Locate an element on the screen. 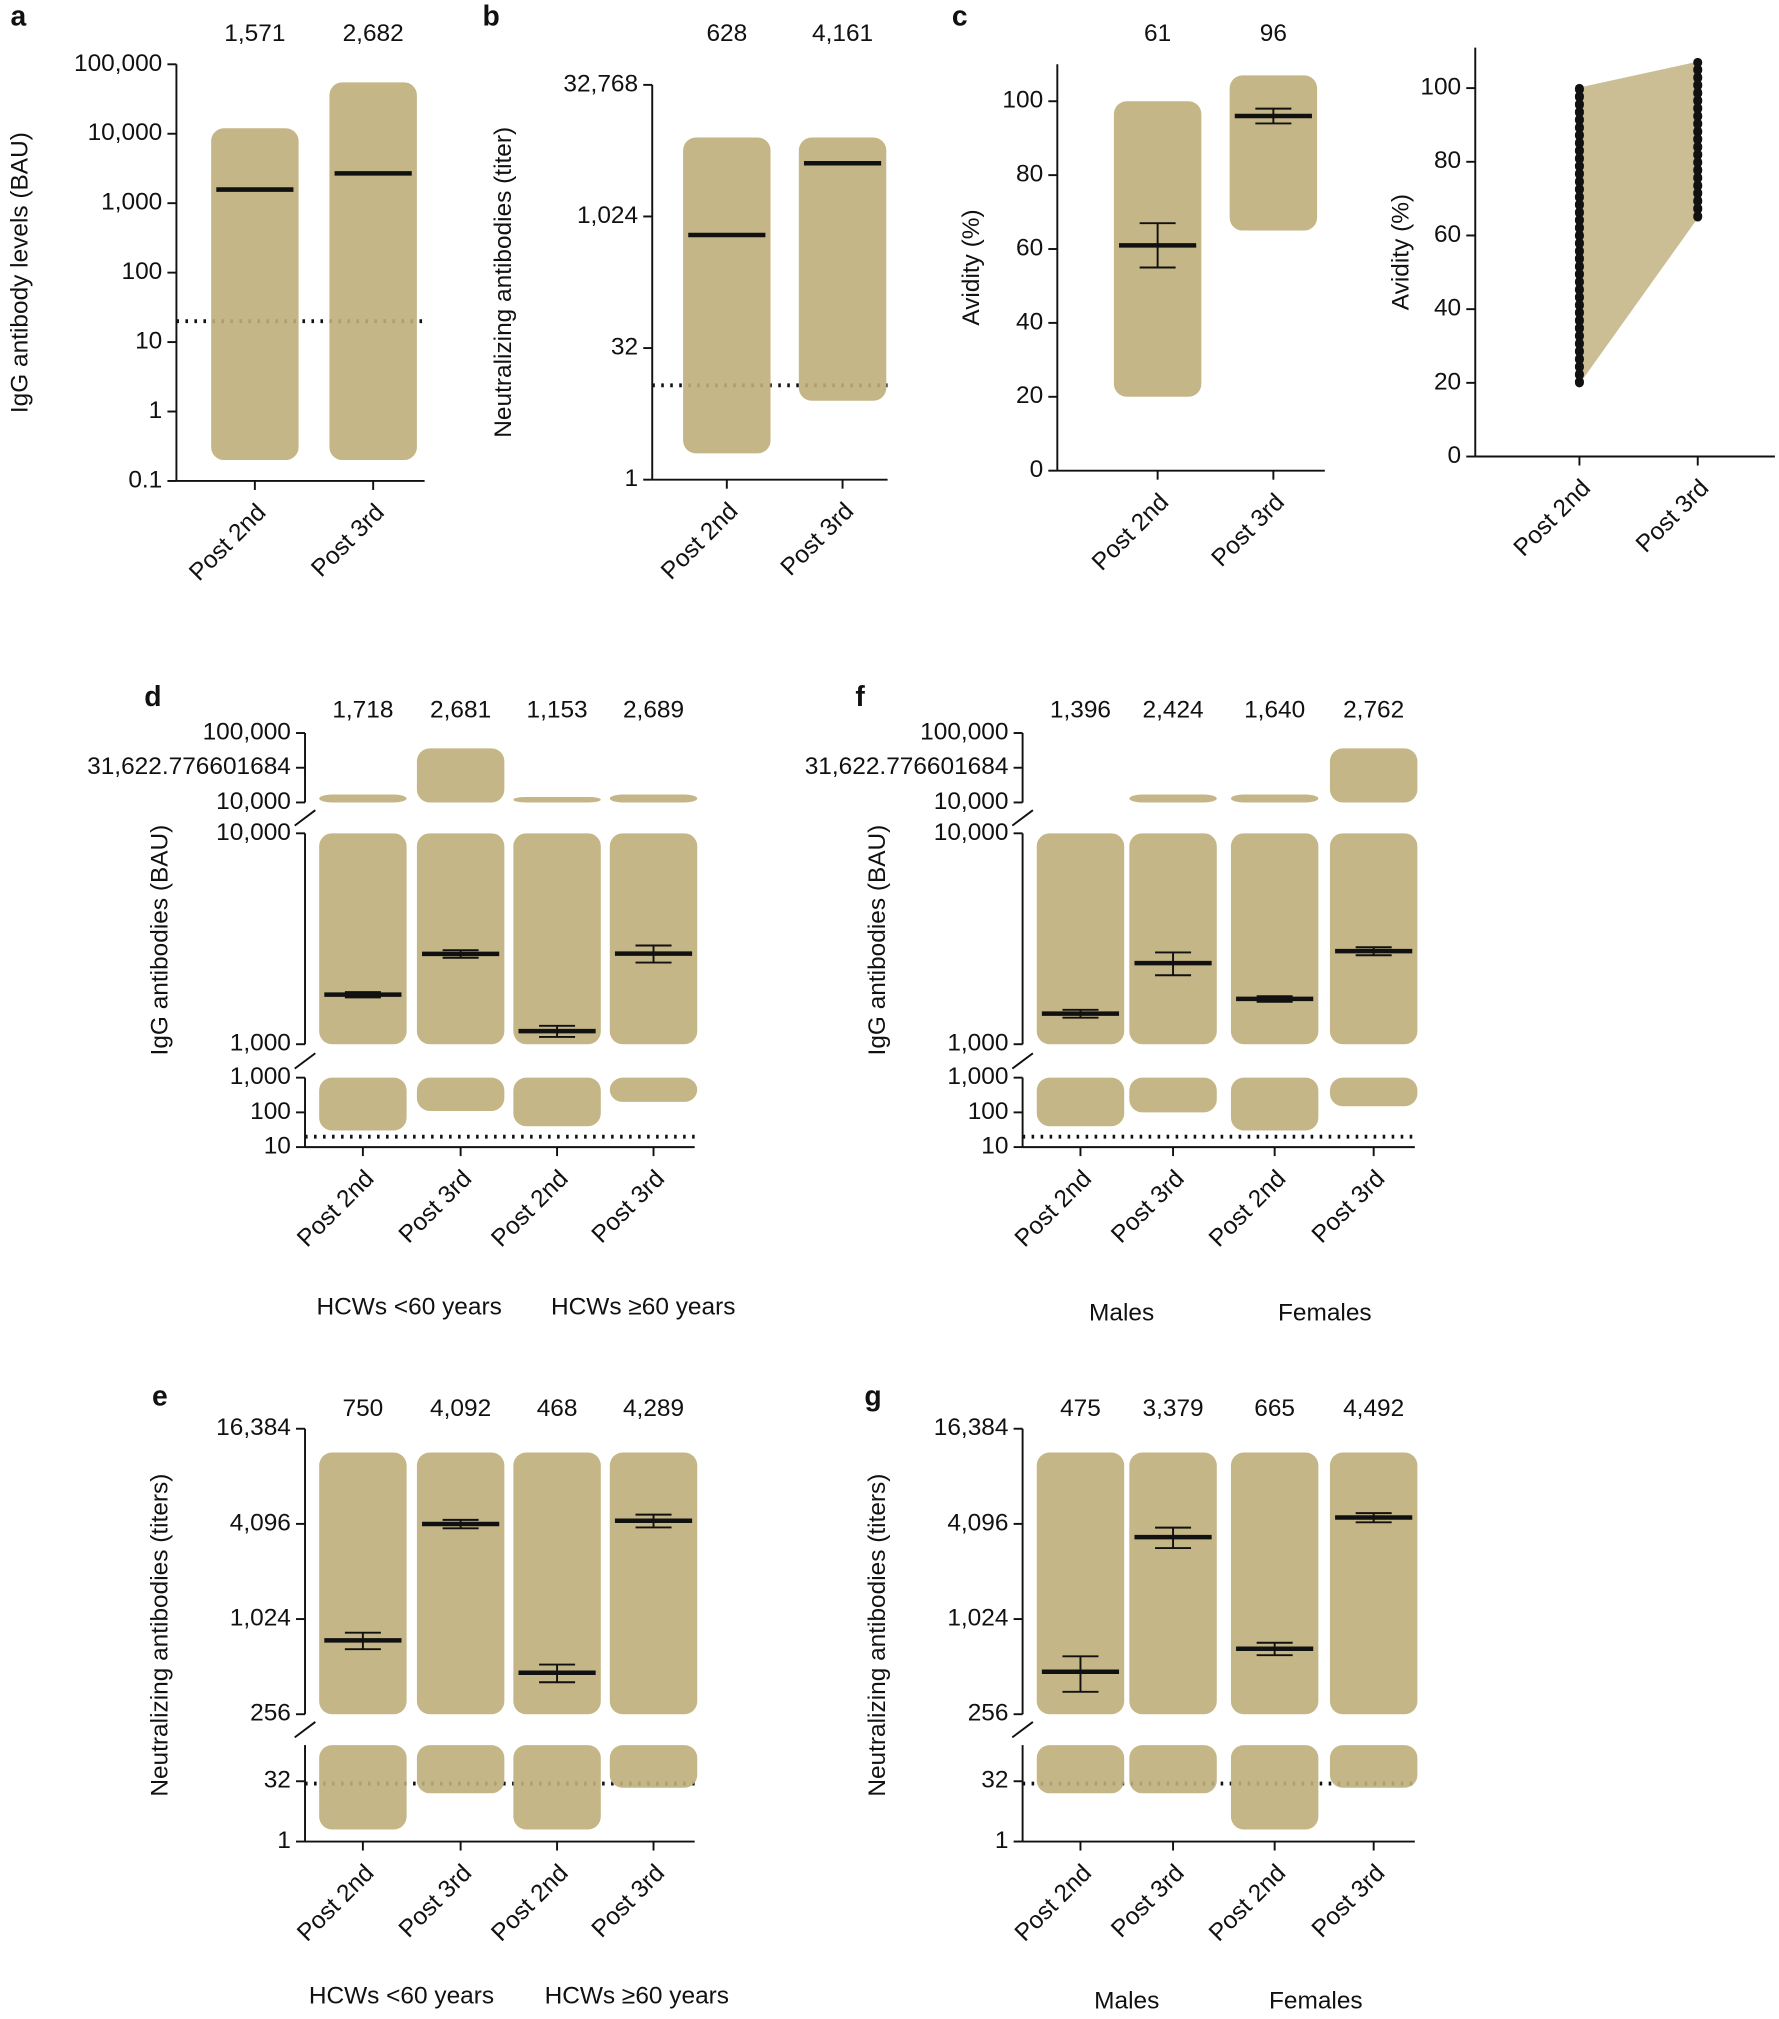 The width and height of the screenshot is (1779, 2019). y-axis-label: Avidity (%) is located at coordinates (1400, 252).